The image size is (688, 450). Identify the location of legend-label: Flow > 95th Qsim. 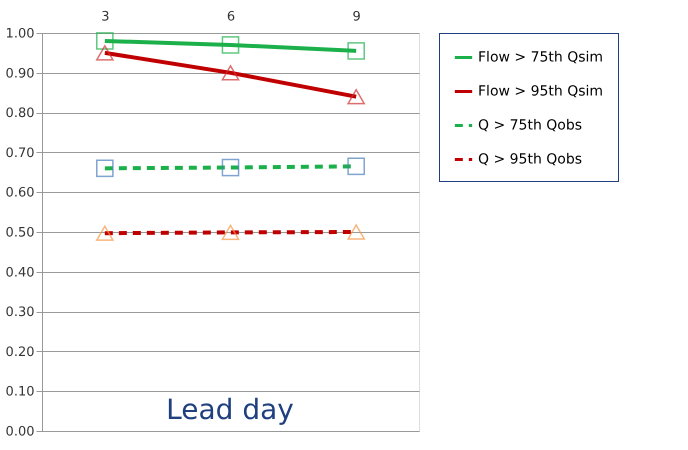
(541, 92).